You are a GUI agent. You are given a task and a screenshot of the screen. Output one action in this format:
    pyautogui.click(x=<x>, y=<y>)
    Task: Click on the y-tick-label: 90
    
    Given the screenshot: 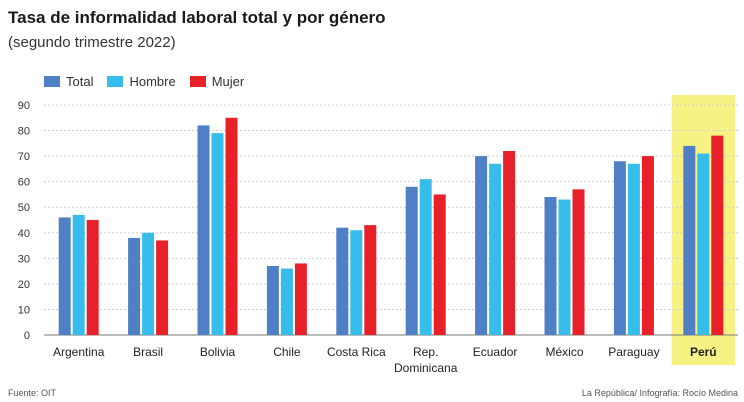 What is the action you would take?
    pyautogui.click(x=24, y=106)
    